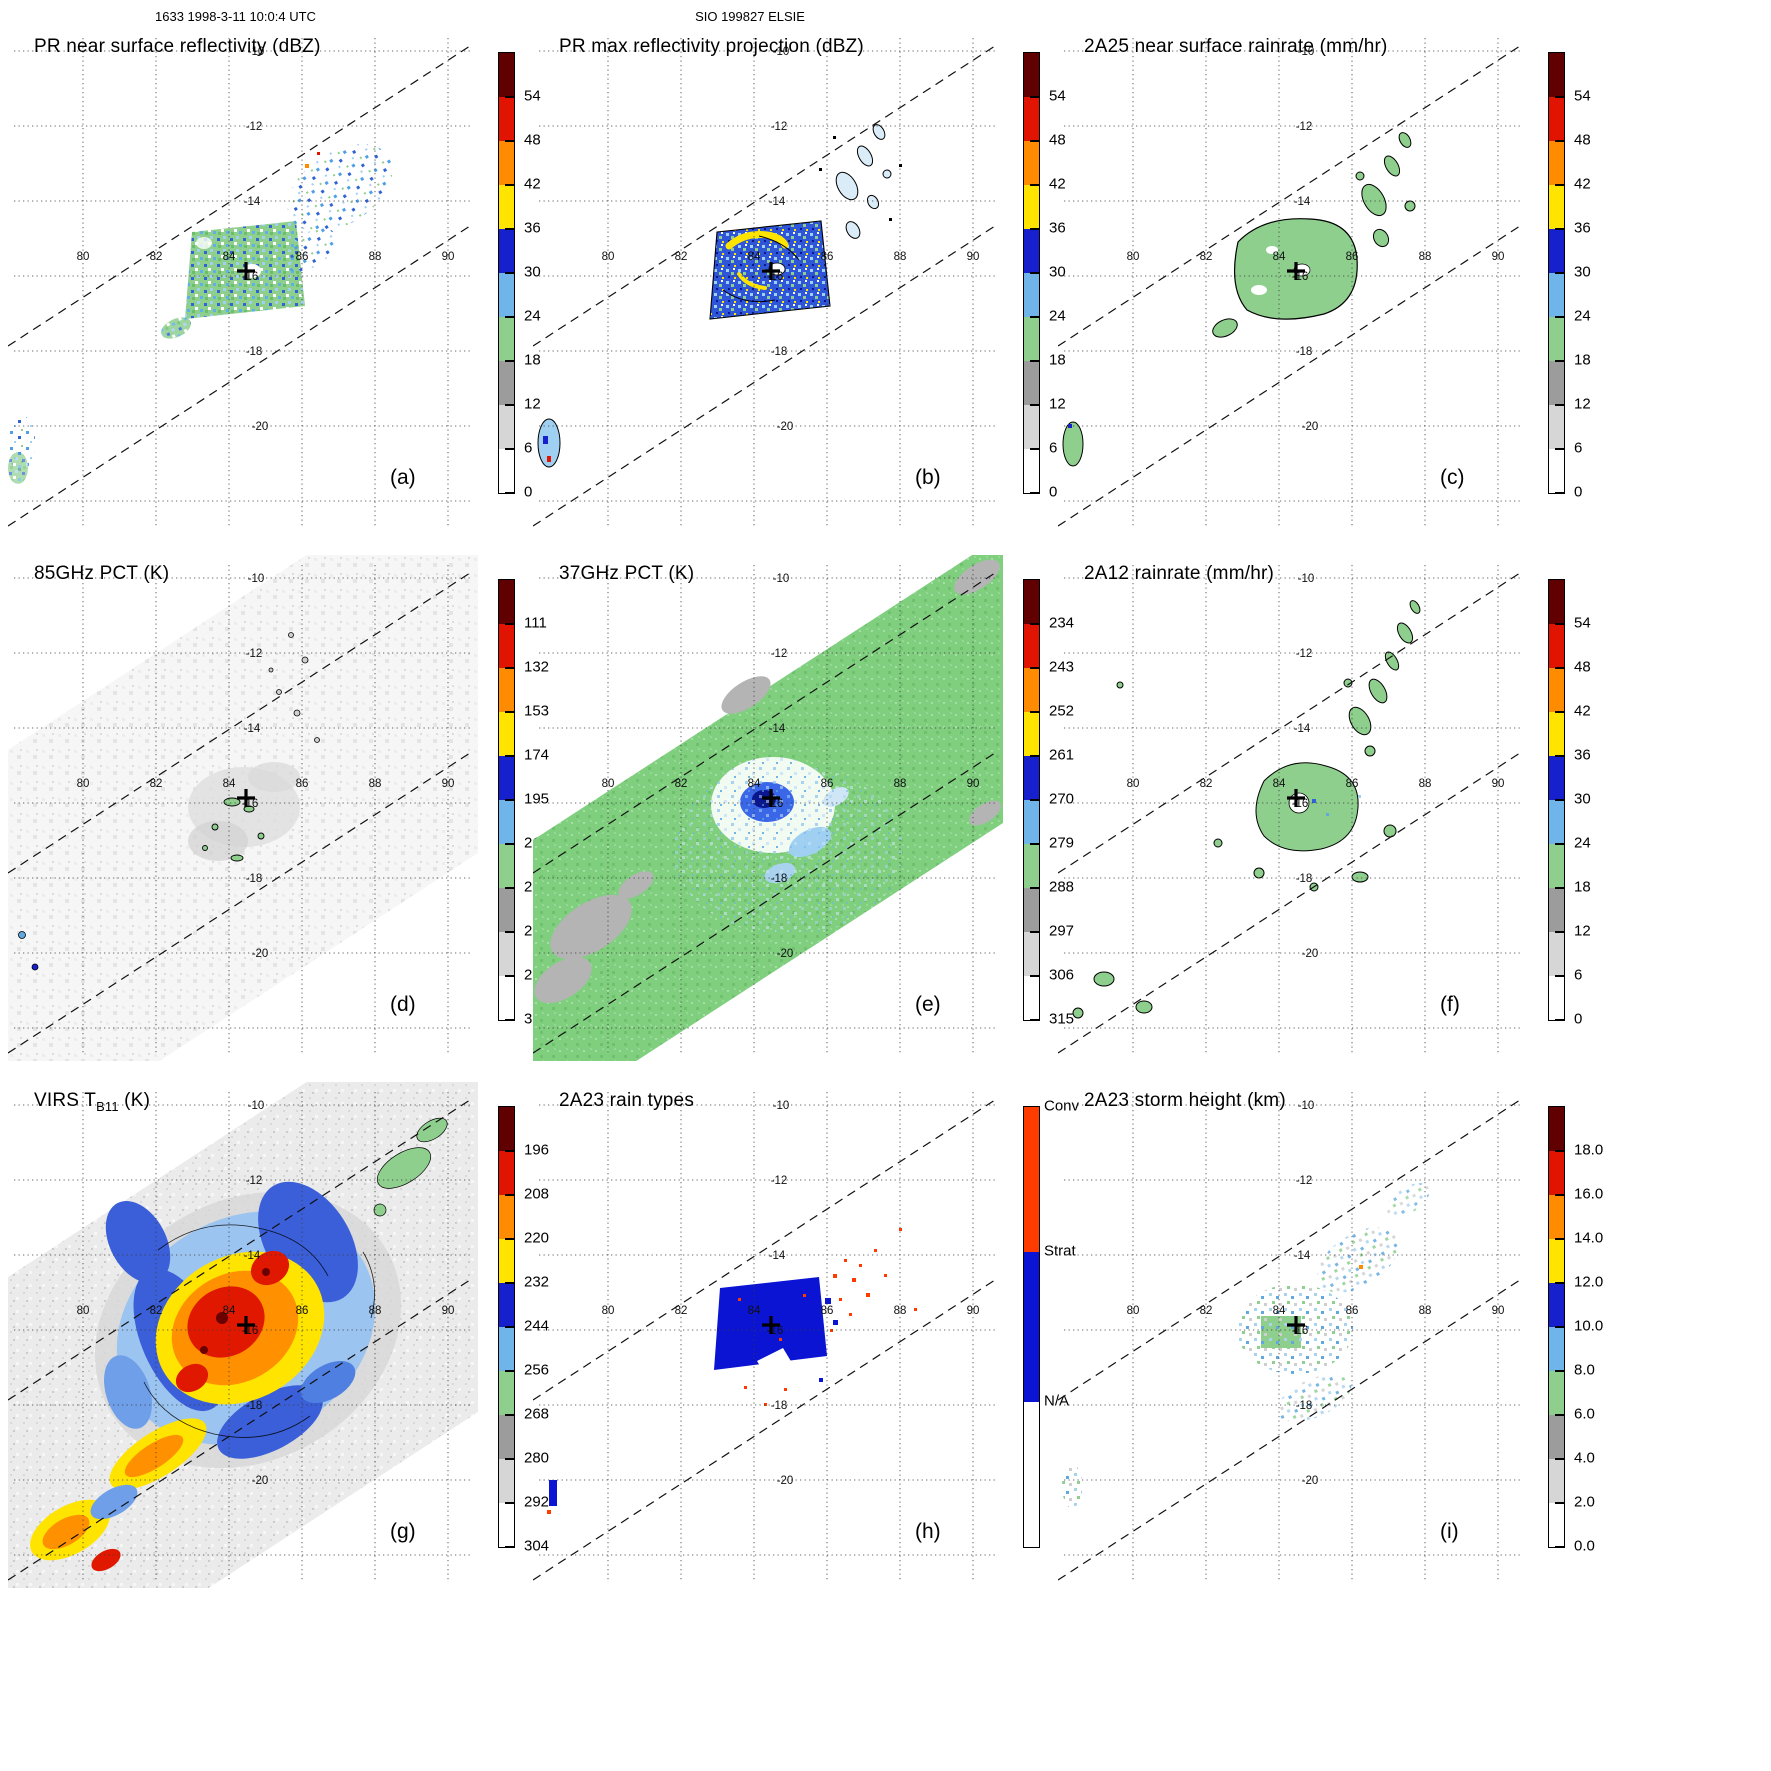 The image size is (1771, 1771). I want to click on pr-maxref-field, so click(719, 296).